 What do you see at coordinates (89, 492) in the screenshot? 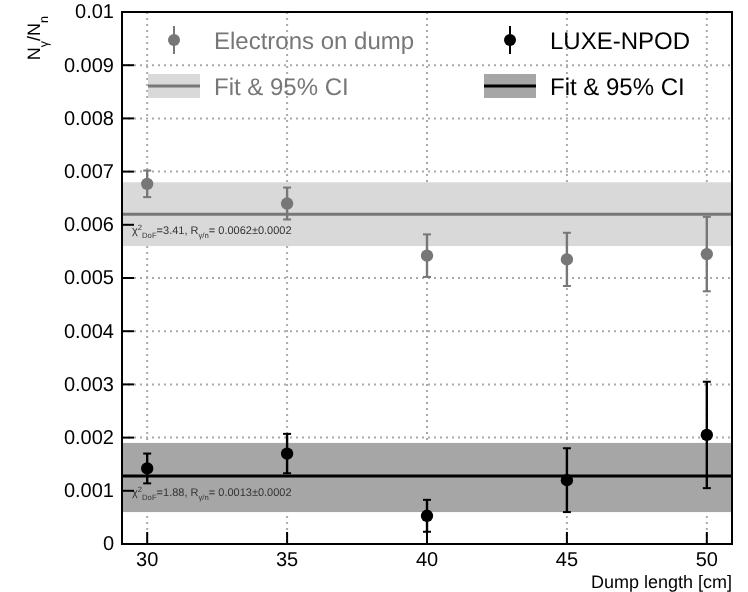
I see `y-tick-label: 0.001` at bounding box center [89, 492].